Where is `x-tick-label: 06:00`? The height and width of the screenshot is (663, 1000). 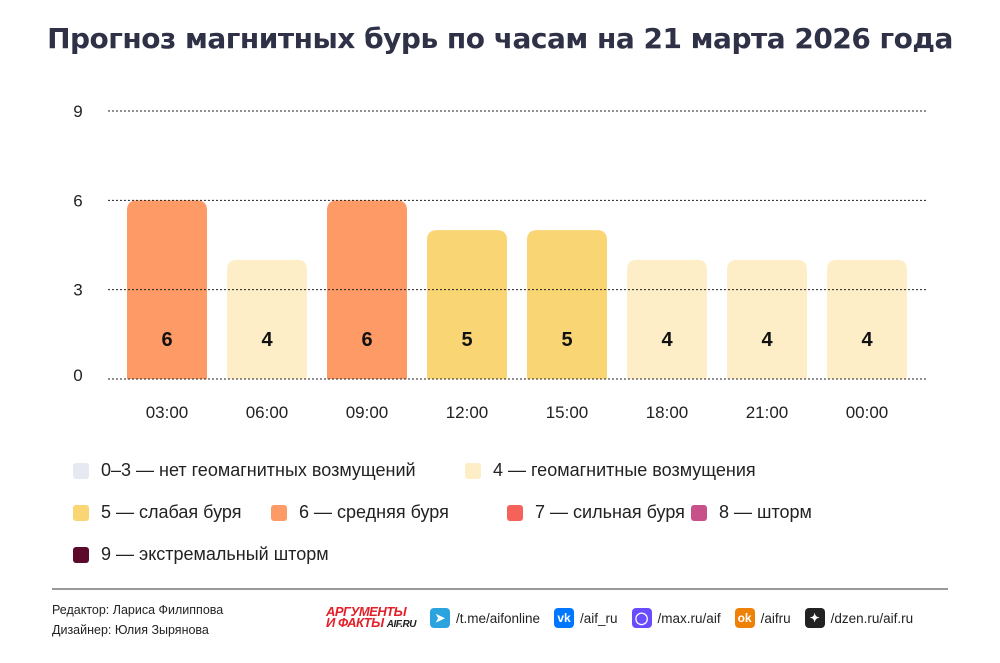
x-tick-label: 06:00 is located at coordinates (267, 412).